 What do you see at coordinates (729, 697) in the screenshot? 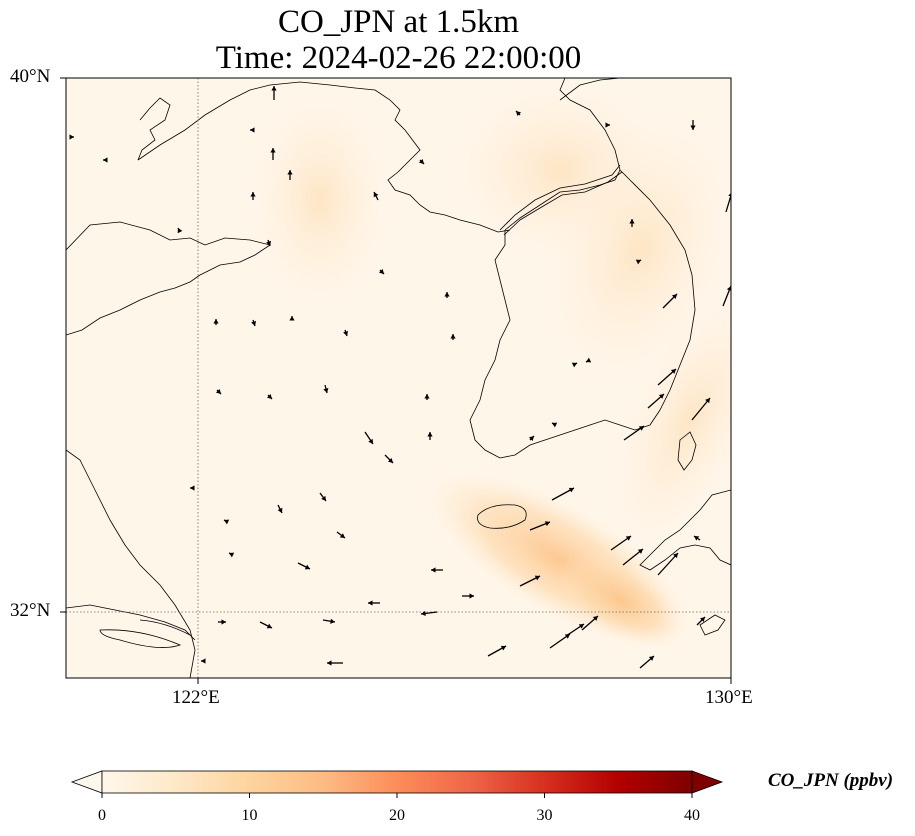
I see `lon-tick-130e: 130°E` at bounding box center [729, 697].